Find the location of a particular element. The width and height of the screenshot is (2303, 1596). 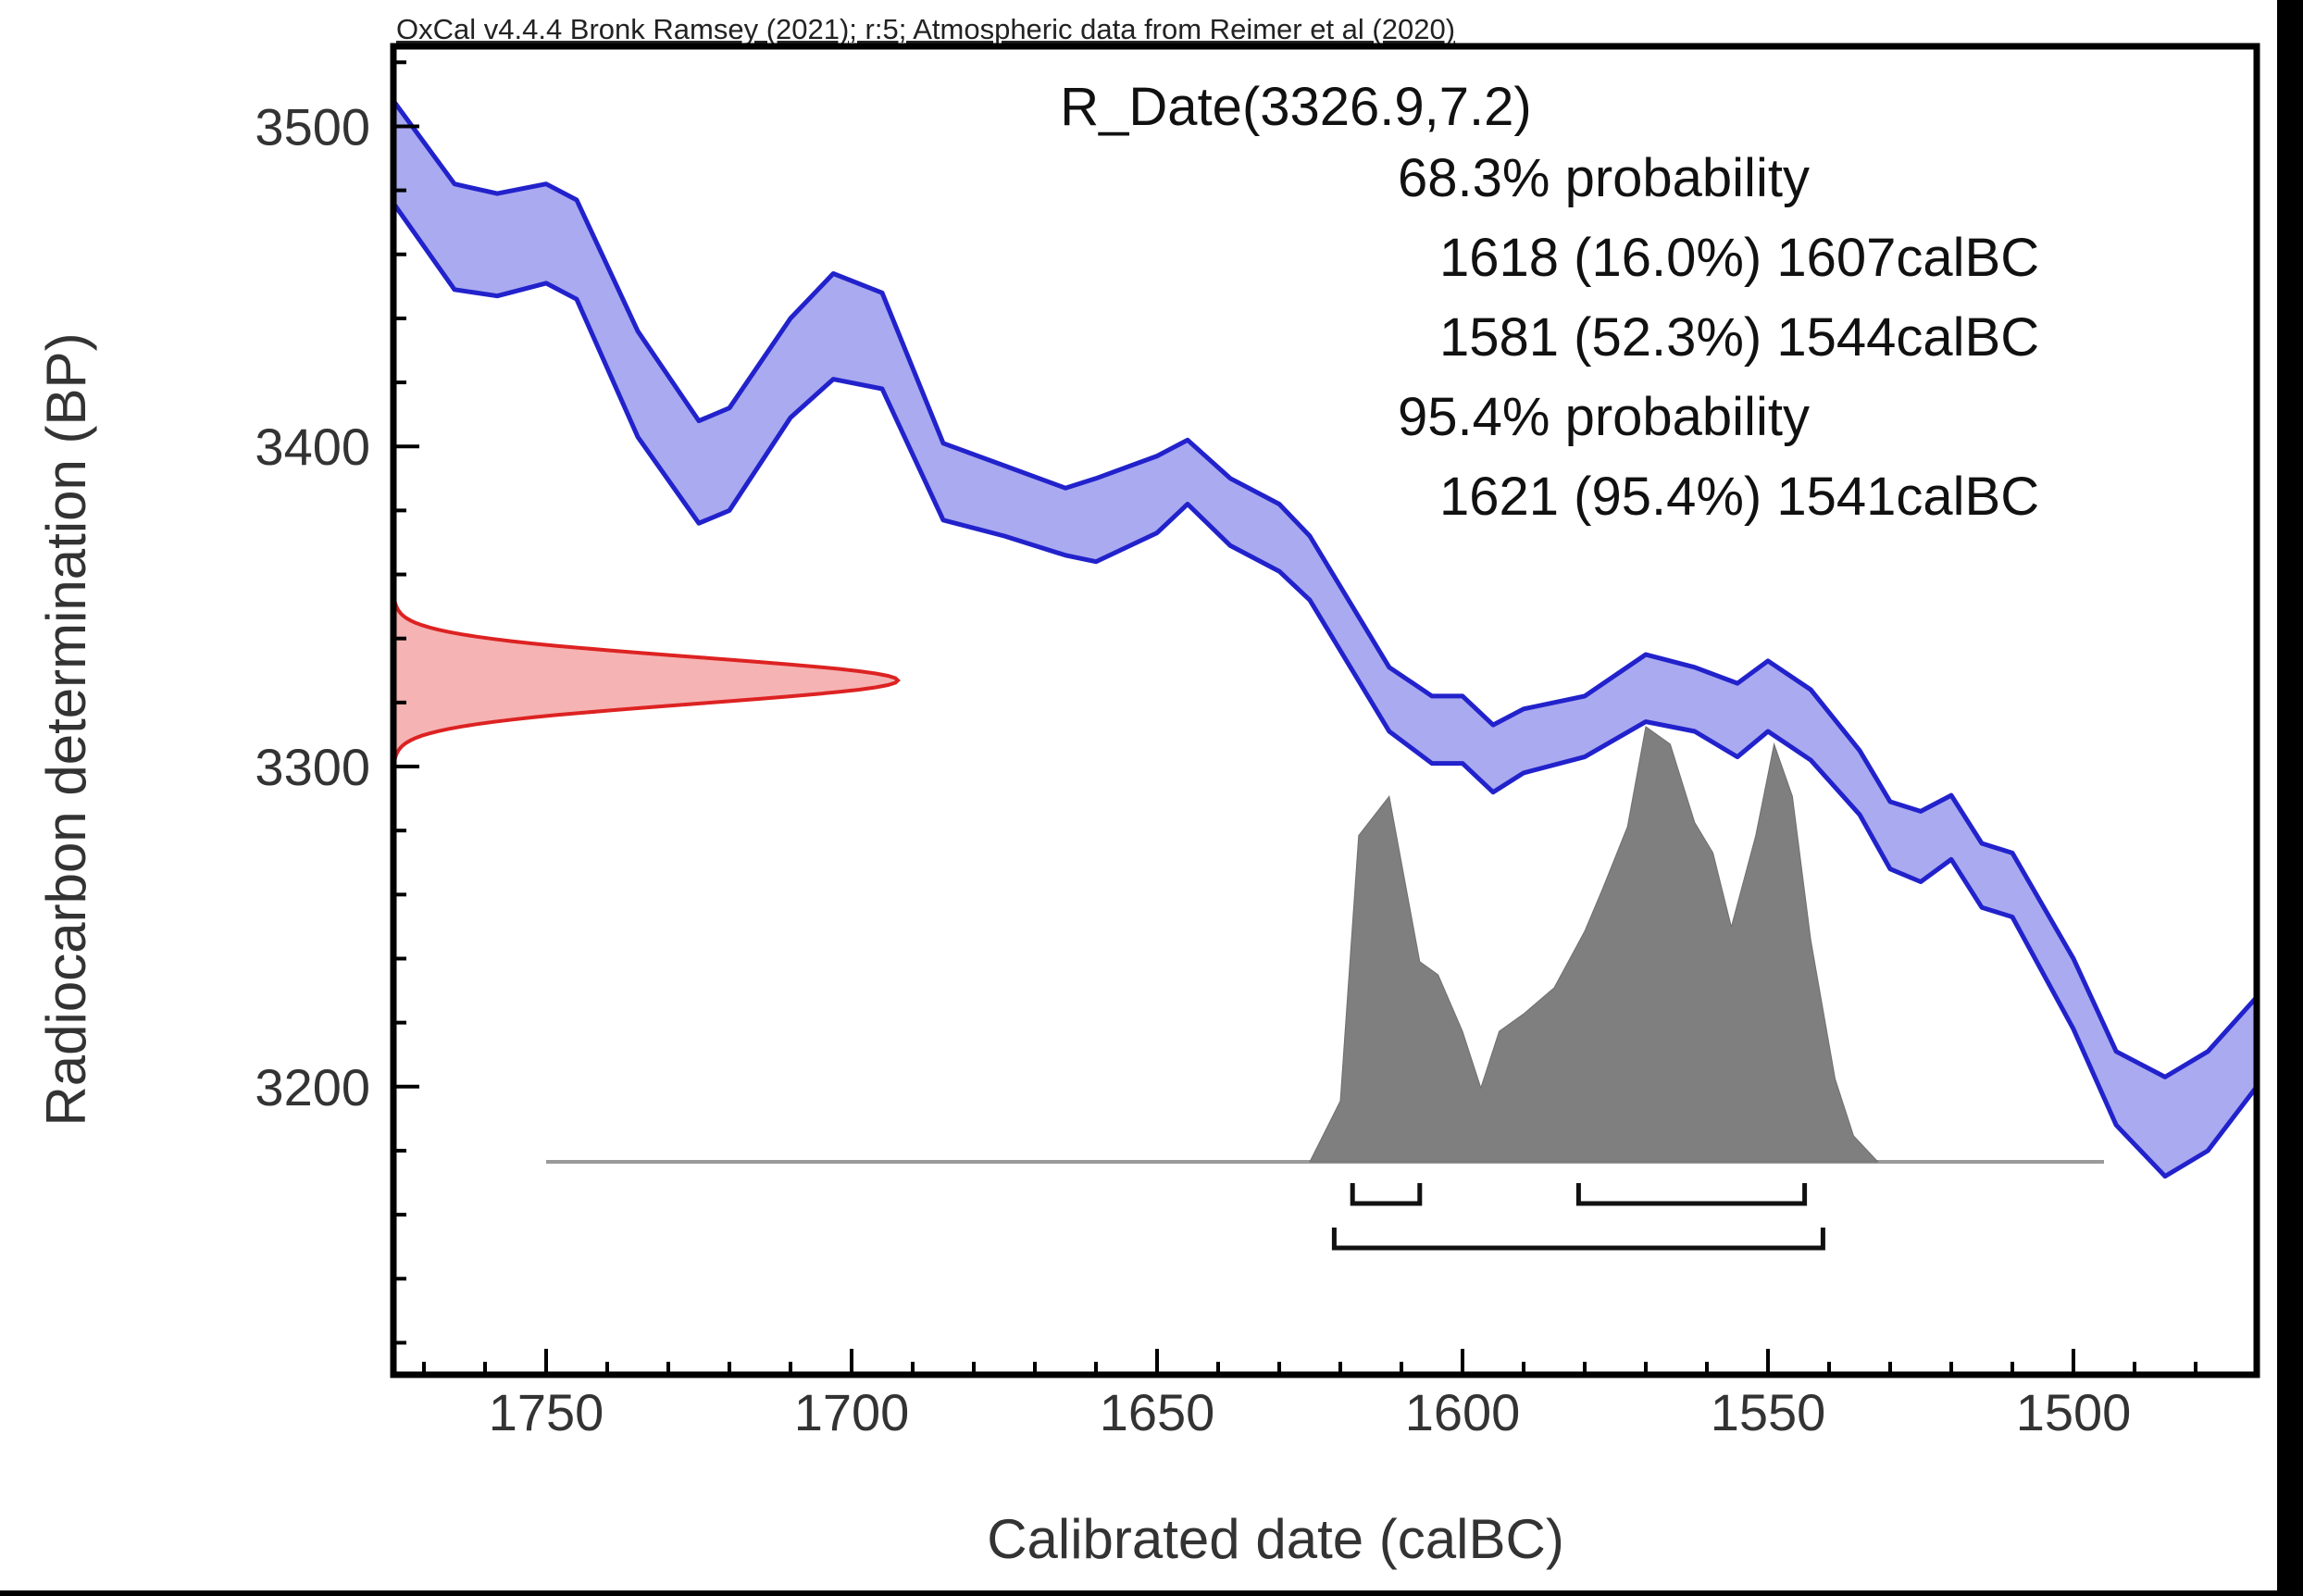

y-tick-label: 3300 is located at coordinates (312, 767).